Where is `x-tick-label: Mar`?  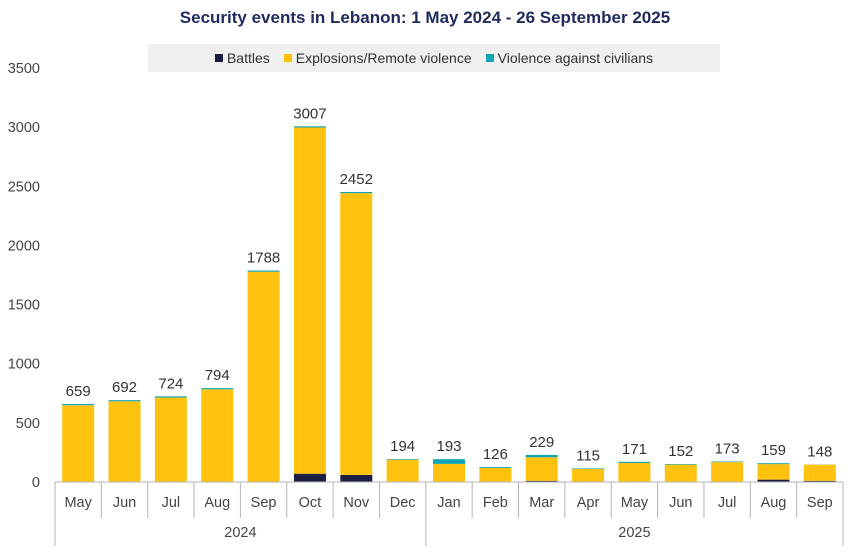 x-tick-label: Mar is located at coordinates (541, 503).